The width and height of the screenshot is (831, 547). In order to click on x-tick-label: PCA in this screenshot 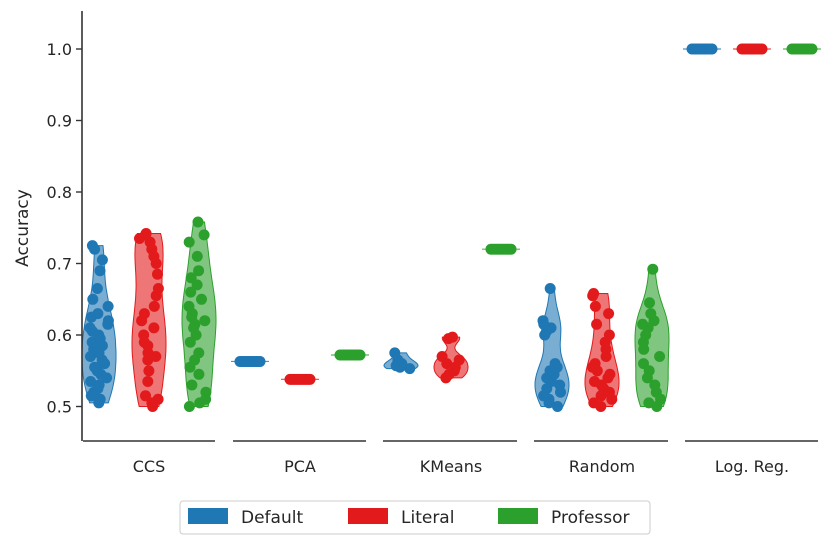, I will do `click(300, 466)`.